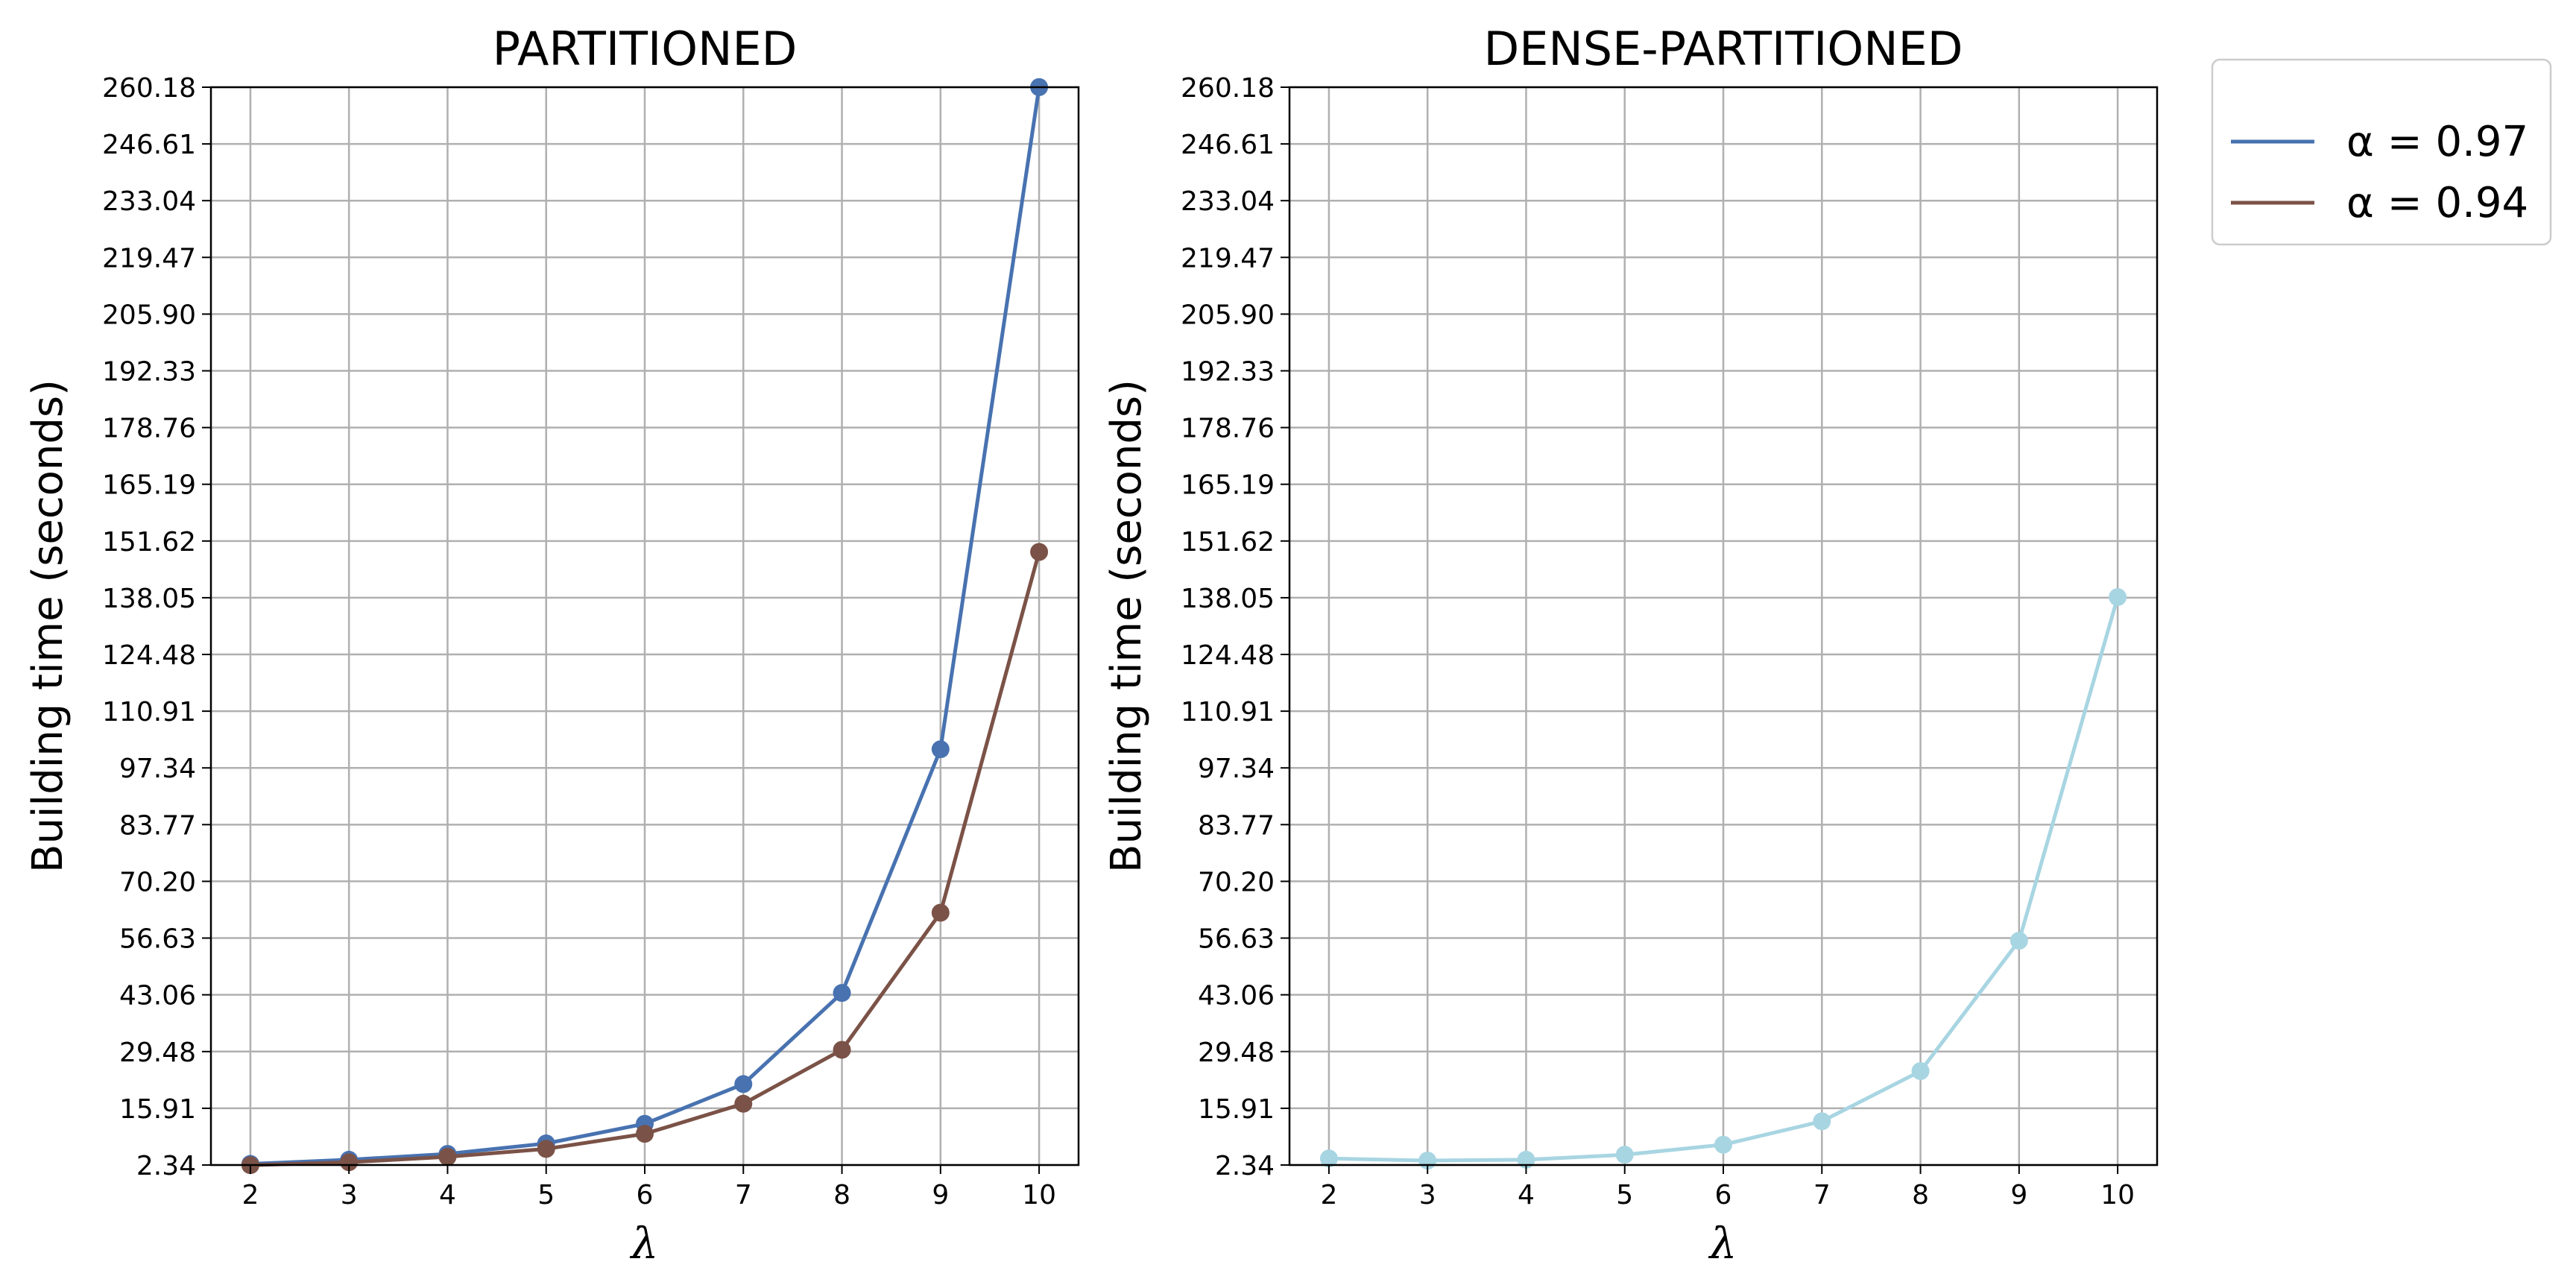 The width and height of the screenshot is (2576, 1288). What do you see at coordinates (645, 49) in the screenshot?
I see `chart-title: PARTITIONED` at bounding box center [645, 49].